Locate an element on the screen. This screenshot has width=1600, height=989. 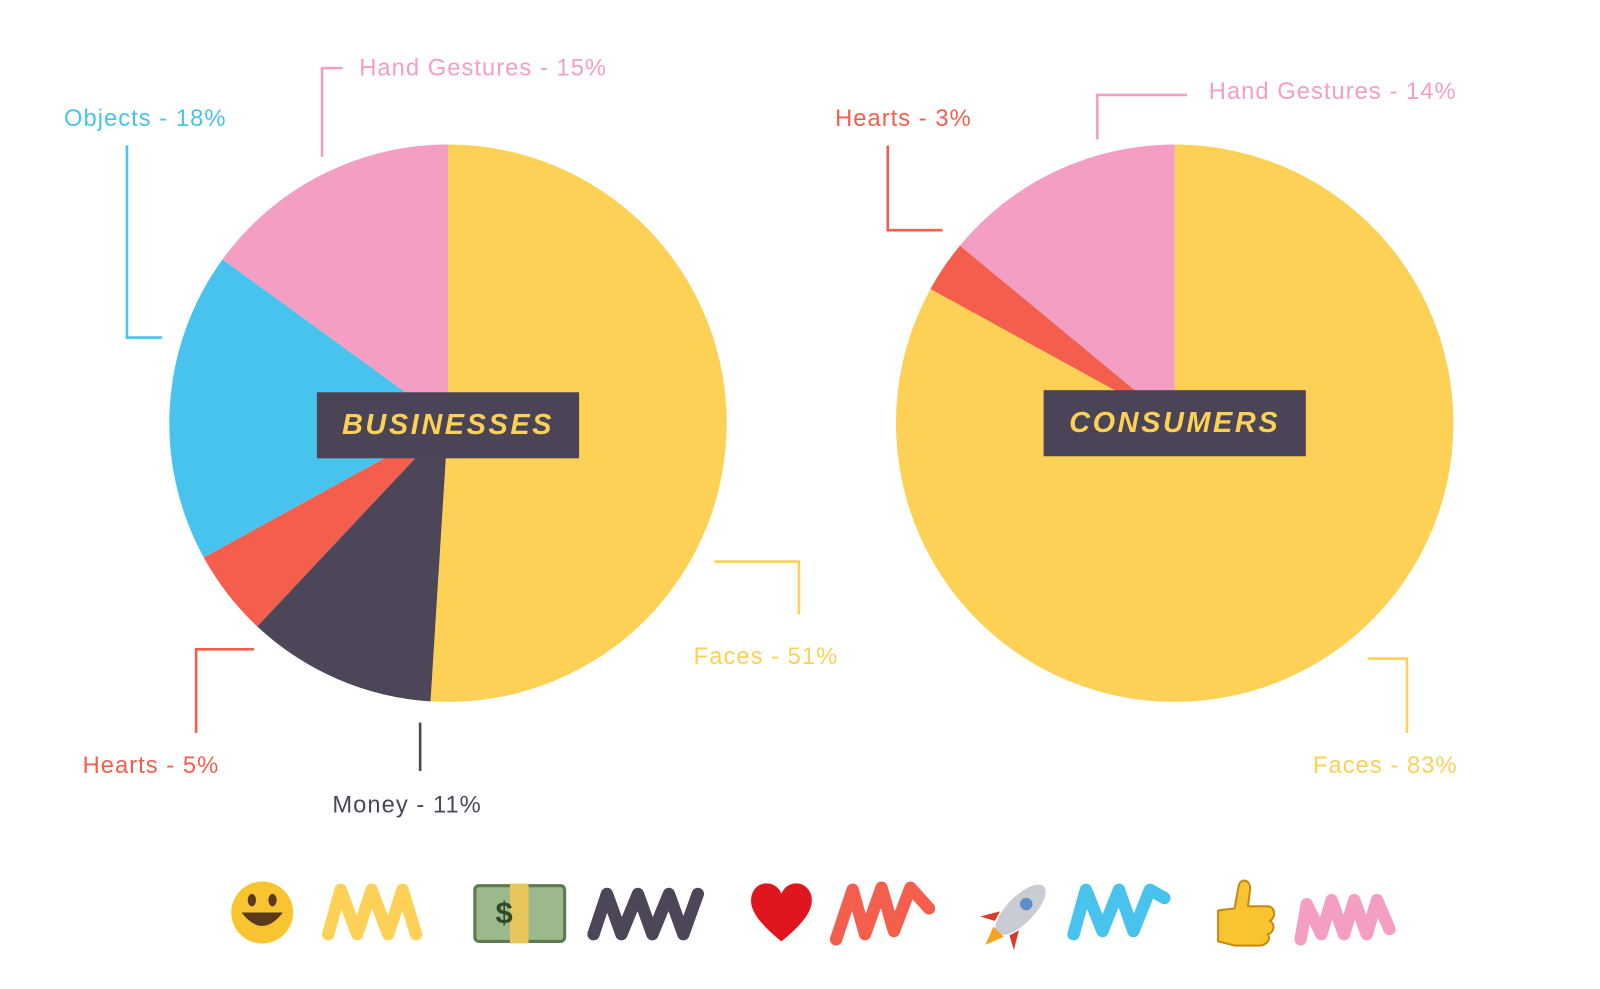
rocket-icon is located at coordinates (1013, 917).